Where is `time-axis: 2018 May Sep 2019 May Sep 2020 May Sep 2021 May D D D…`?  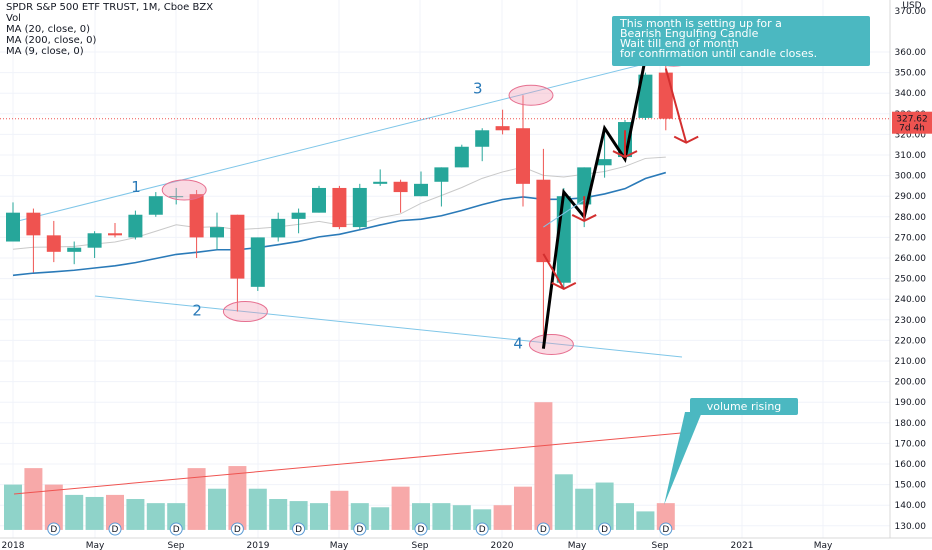
time-axis: 2018 May Sep 2019 May Sep 2020 May Sep 2021 May D D D… is located at coordinates (466, 536).